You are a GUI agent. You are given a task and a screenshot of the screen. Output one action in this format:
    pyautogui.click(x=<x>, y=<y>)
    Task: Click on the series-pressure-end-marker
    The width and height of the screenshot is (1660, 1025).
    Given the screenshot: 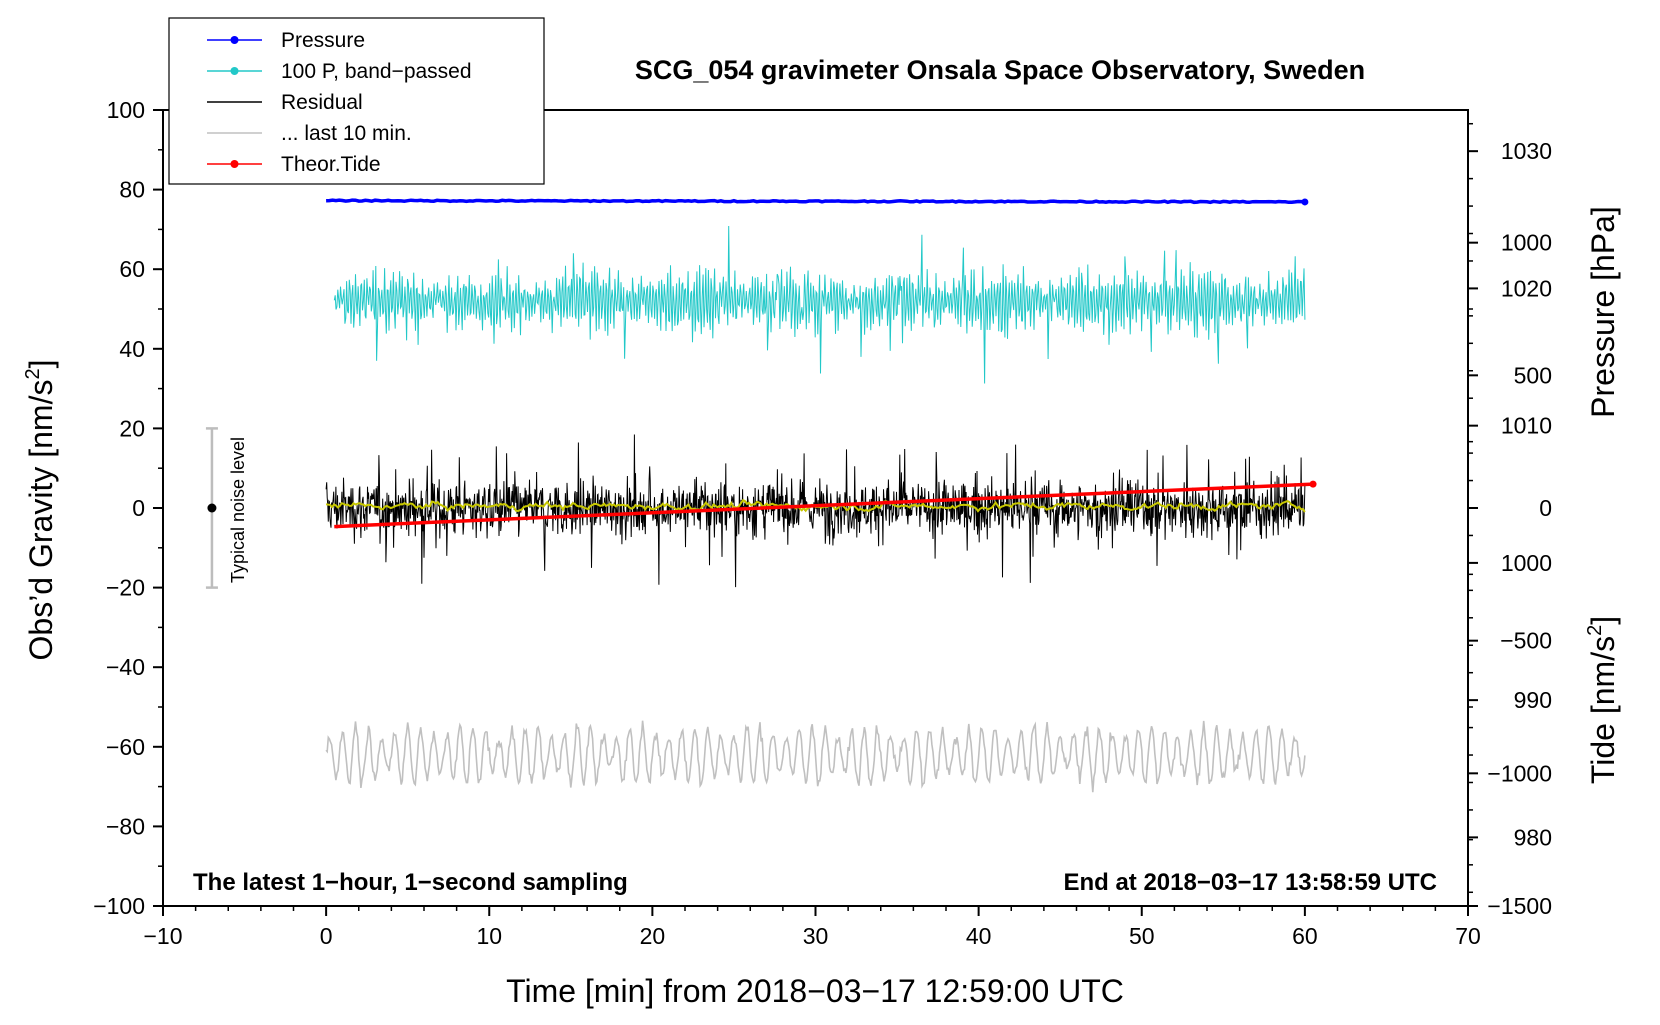 What is the action you would take?
    pyautogui.click(x=1305, y=202)
    